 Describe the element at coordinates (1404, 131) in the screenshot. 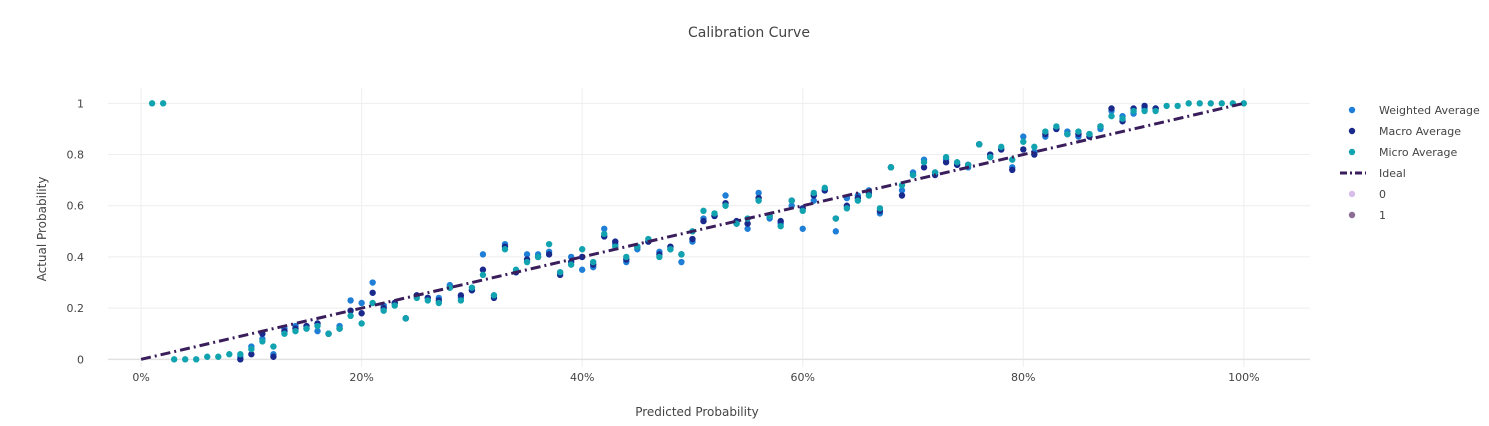

I see `legend-item: Macro Average` at that location.